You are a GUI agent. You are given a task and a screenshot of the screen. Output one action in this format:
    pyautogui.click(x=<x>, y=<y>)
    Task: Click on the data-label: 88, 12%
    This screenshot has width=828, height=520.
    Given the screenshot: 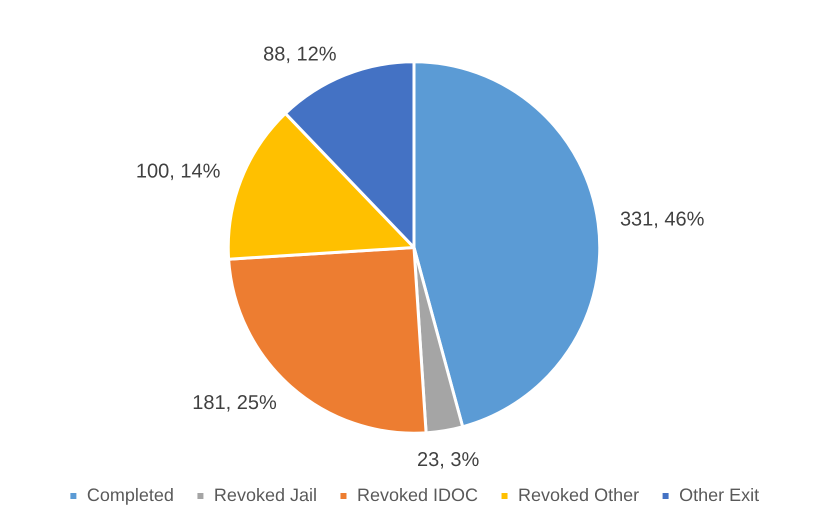 What is the action you would take?
    pyautogui.click(x=300, y=54)
    